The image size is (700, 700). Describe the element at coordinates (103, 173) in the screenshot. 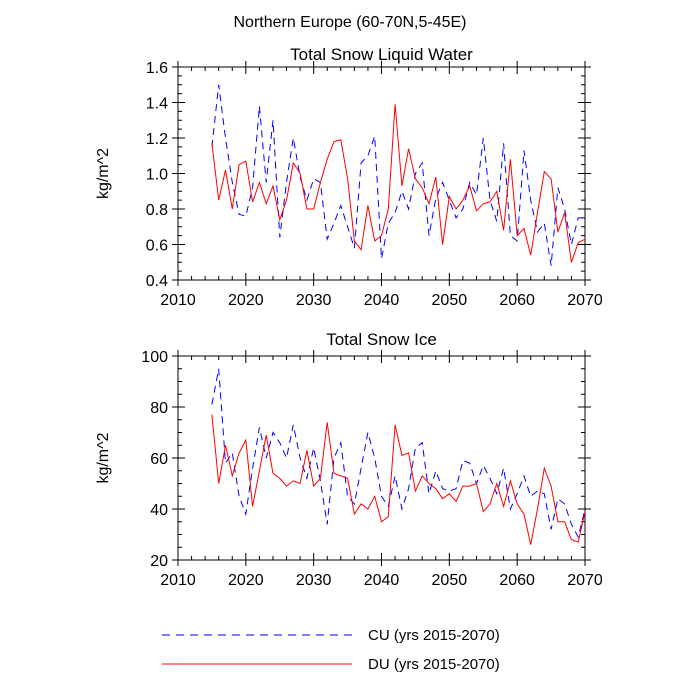

I see `liquid-water-ylabel: kg/m^2` at that location.